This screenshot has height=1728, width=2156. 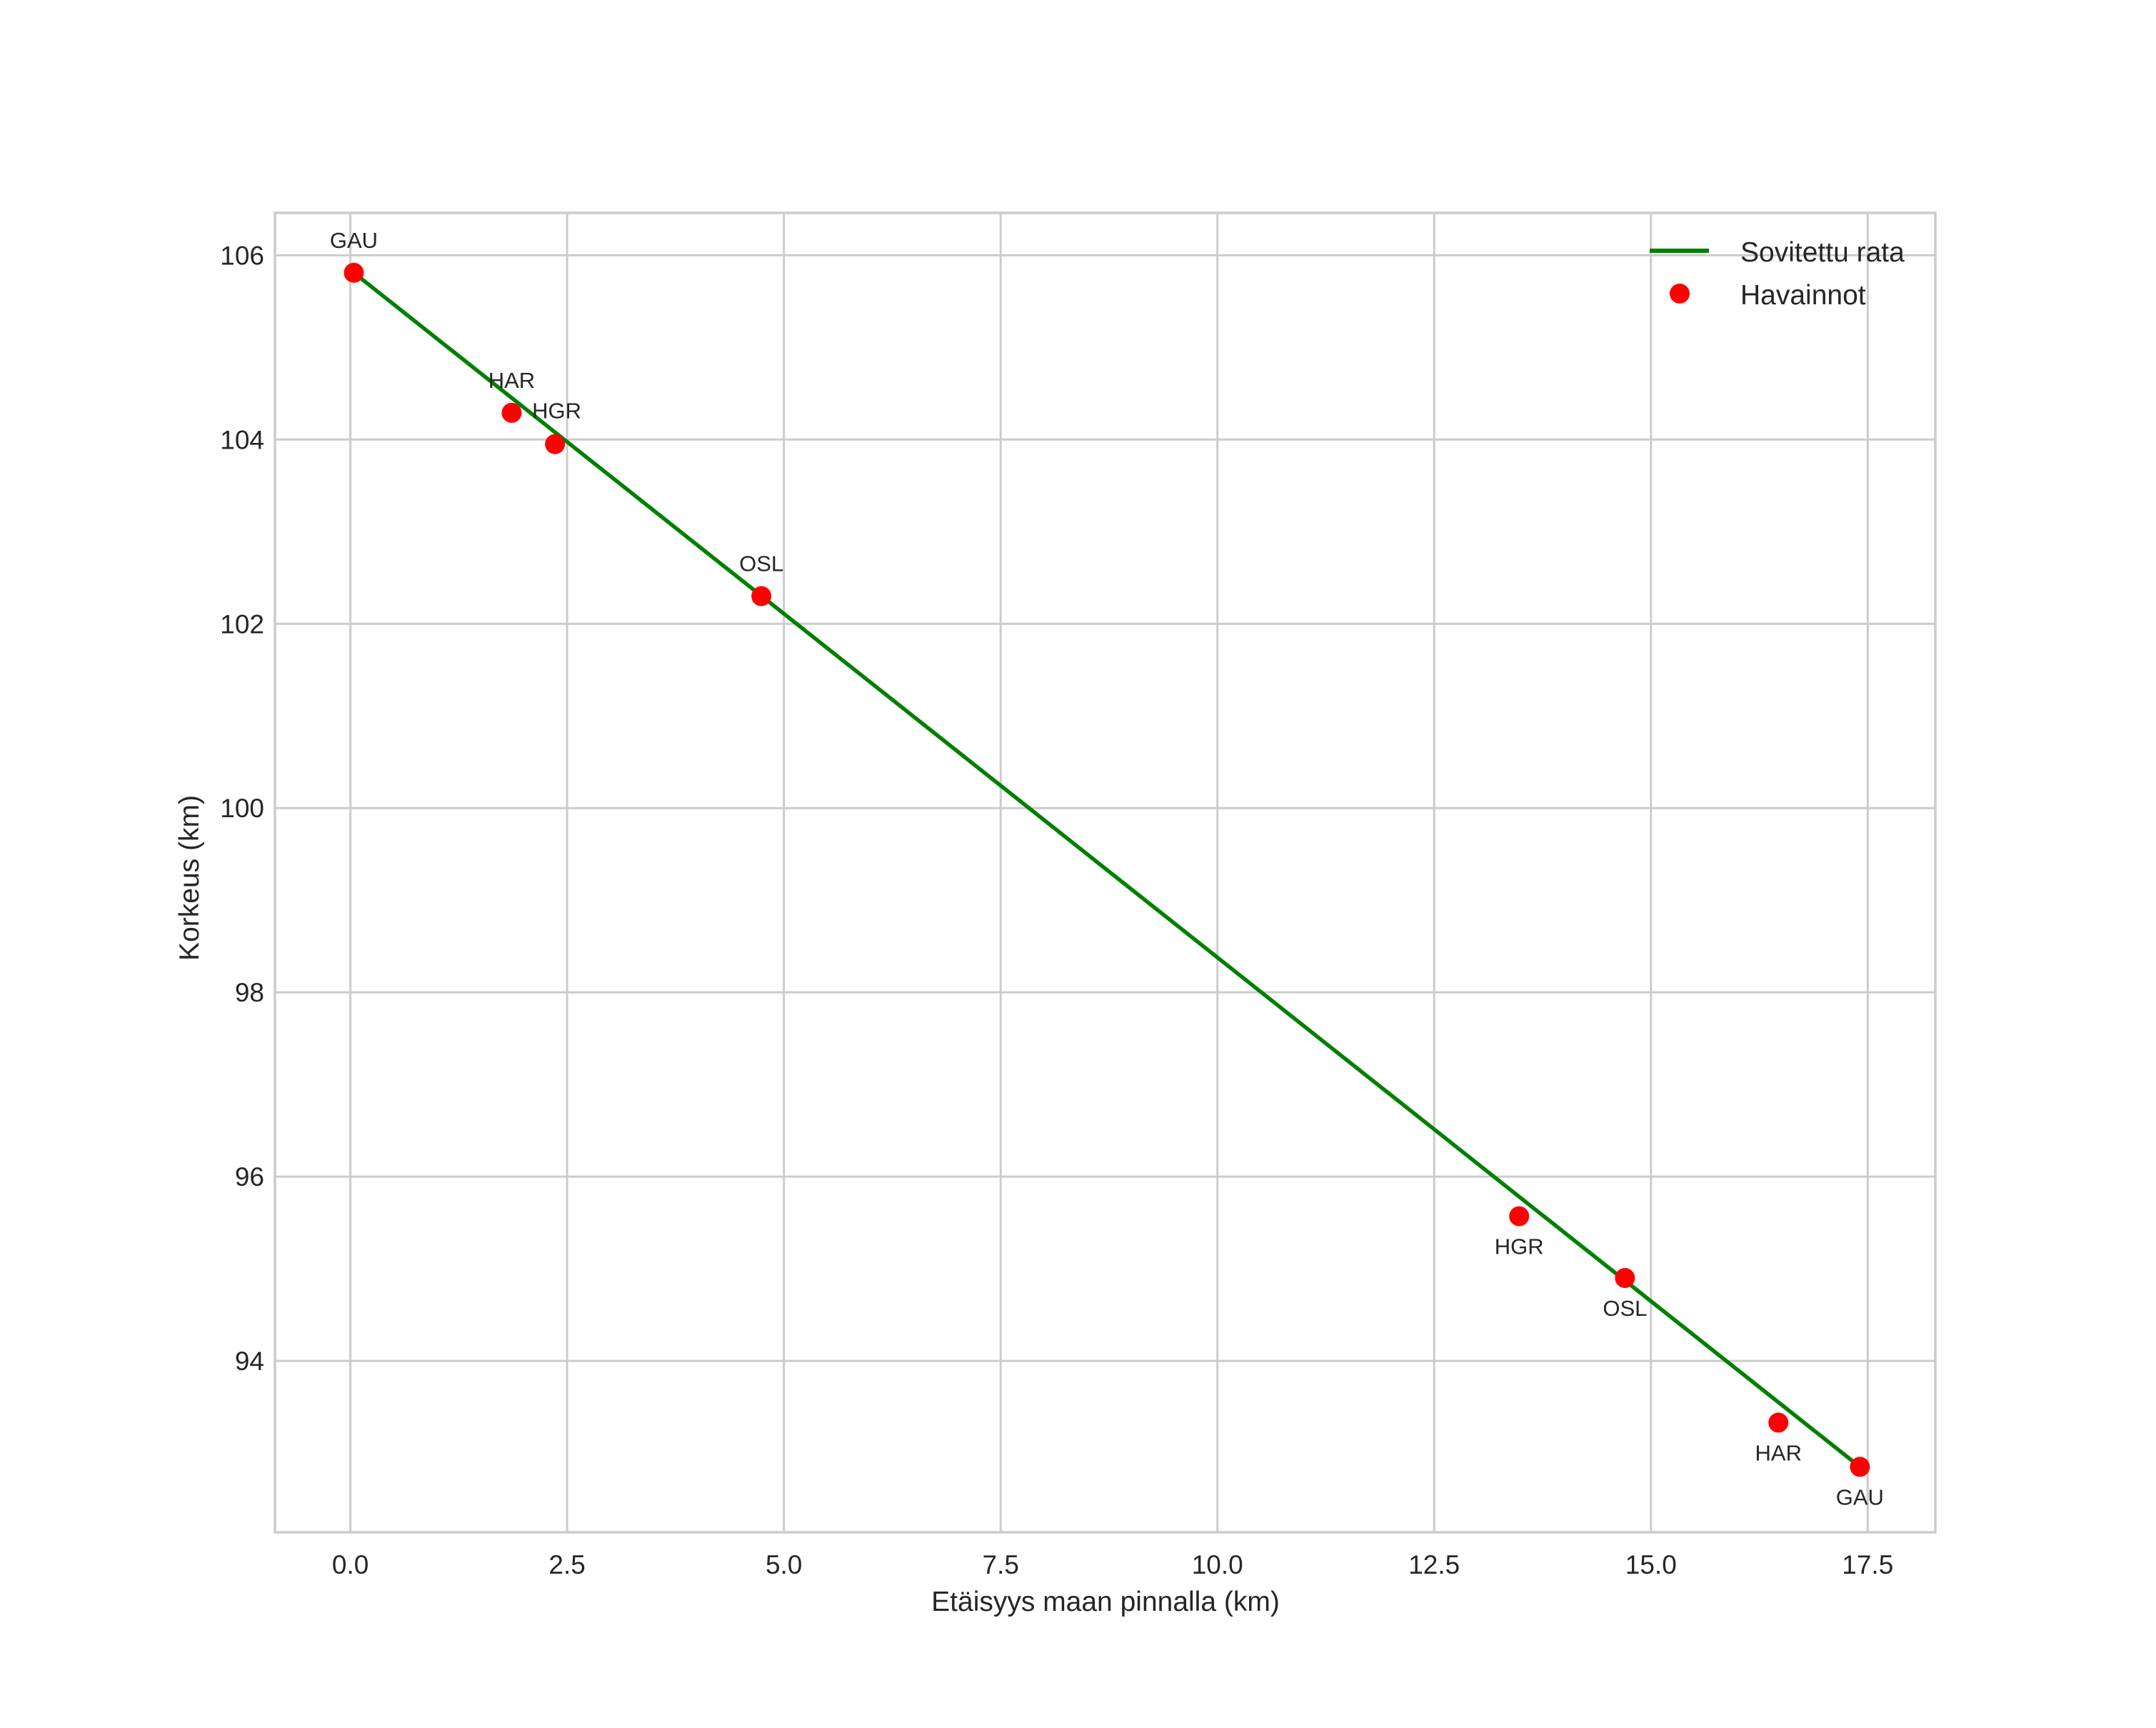 I want to click on x-tick-label: 10.0, so click(x=1217, y=1564).